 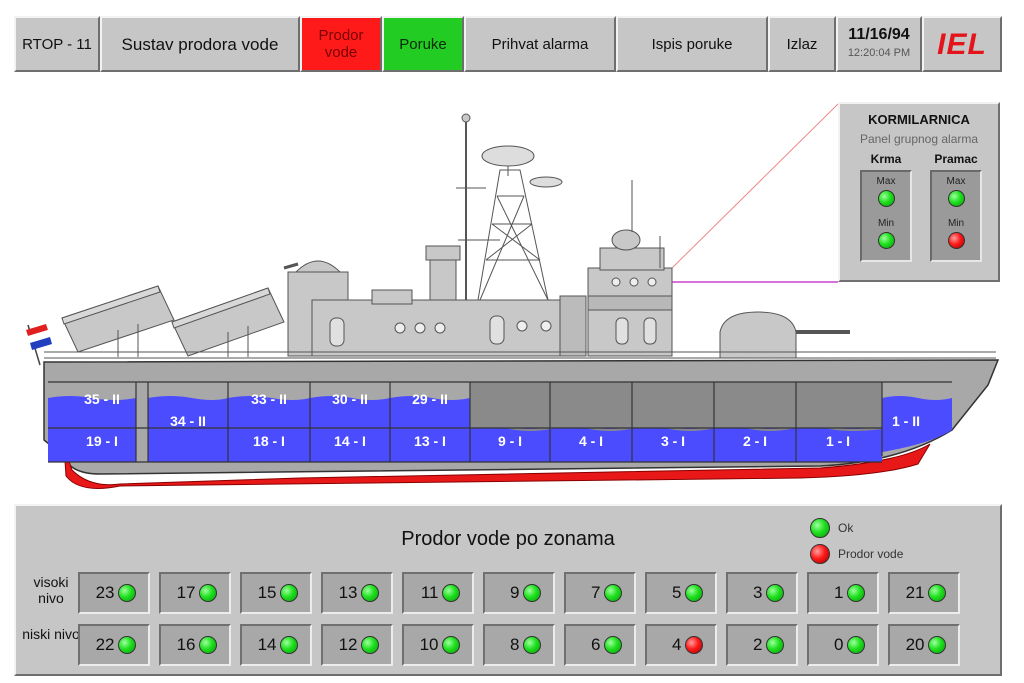 I want to click on zone-sensor: 22, so click(x=114, y=645).